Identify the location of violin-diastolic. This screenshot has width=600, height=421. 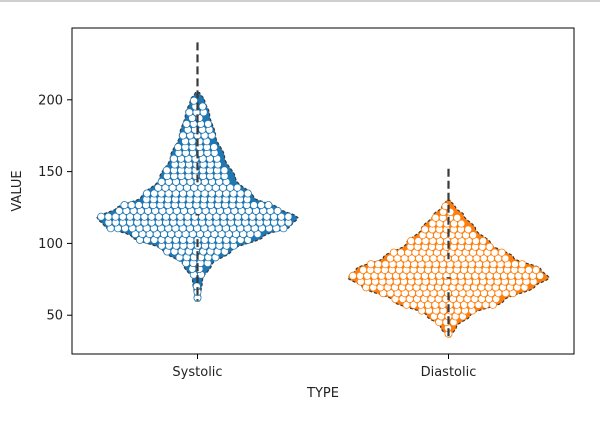
(448, 253).